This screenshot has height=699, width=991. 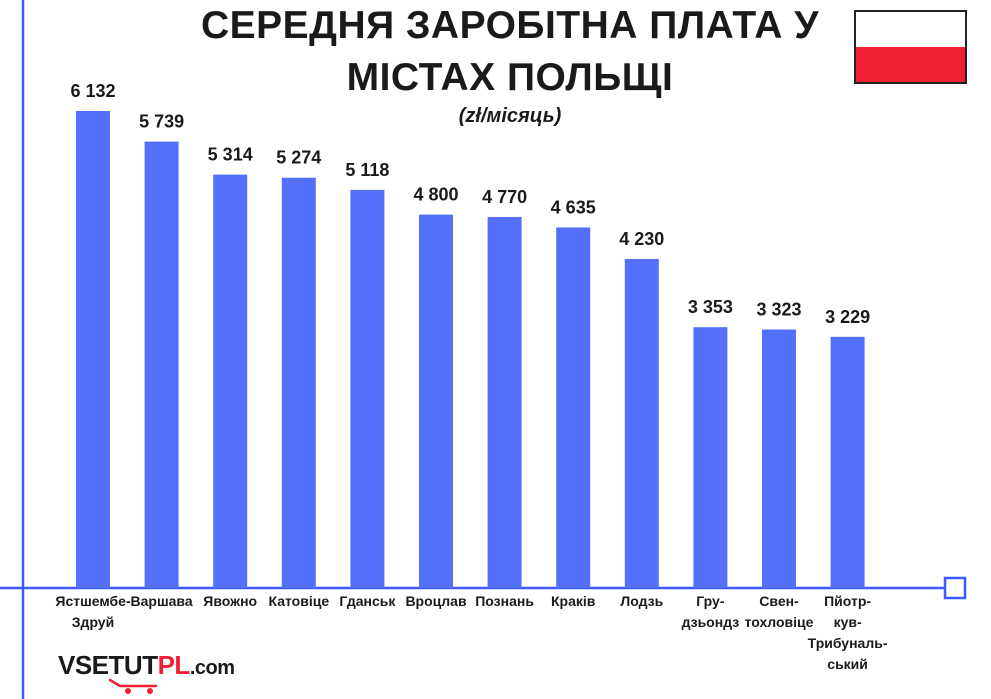 What do you see at coordinates (298, 601) in the screenshot?
I see `category-label-4-line-1: Катовіце` at bounding box center [298, 601].